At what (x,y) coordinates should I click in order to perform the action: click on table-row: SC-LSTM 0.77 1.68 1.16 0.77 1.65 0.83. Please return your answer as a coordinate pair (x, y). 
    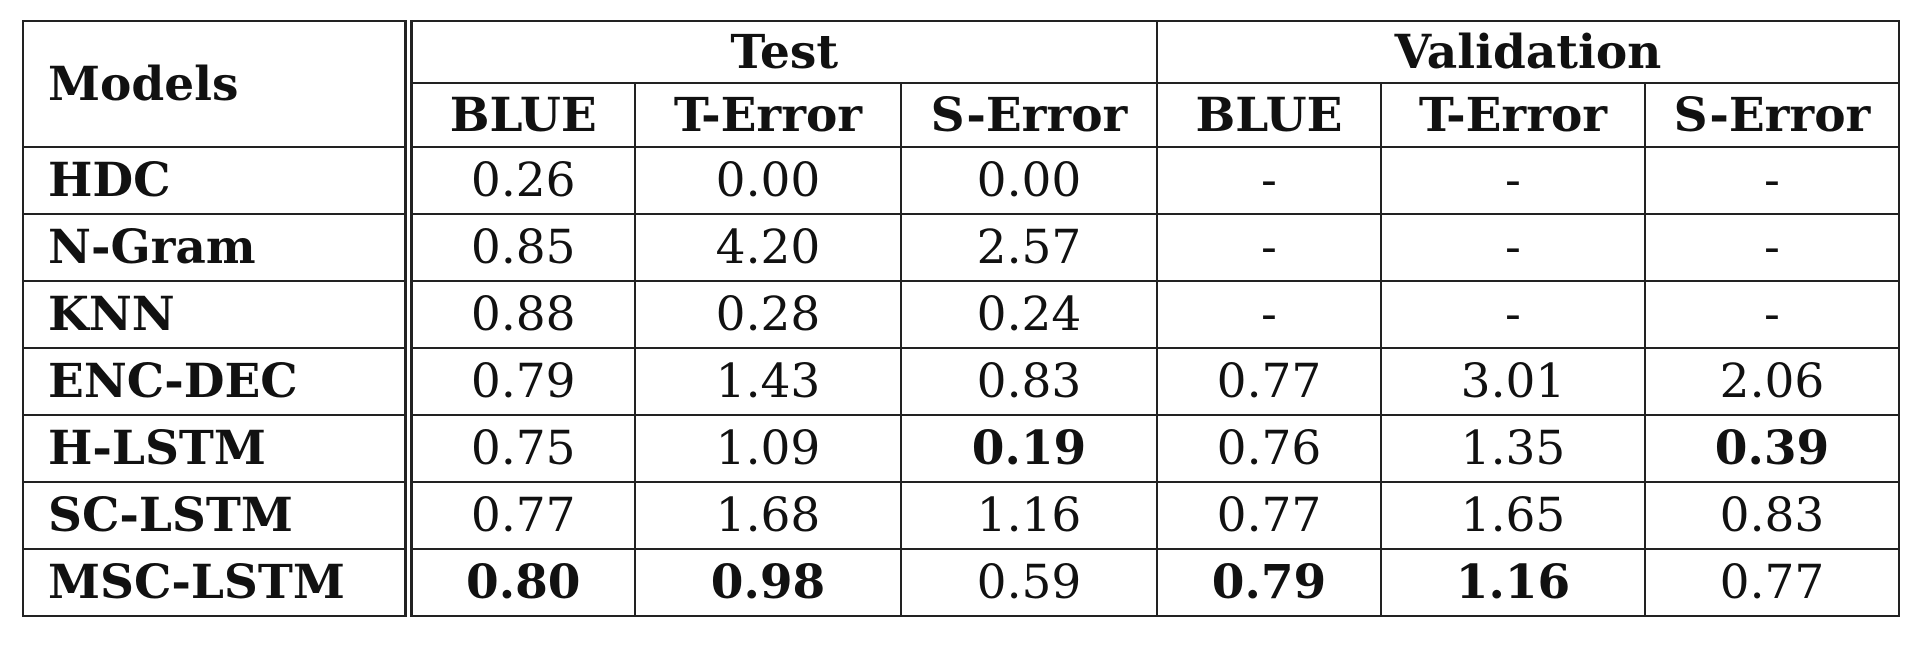
    Looking at the image, I should click on (961, 515).